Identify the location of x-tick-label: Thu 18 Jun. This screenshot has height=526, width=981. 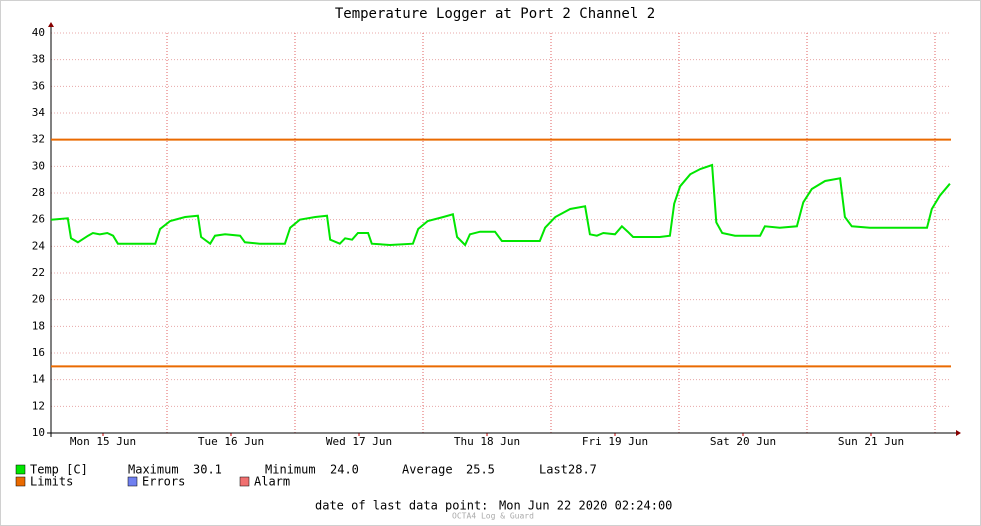
(487, 441).